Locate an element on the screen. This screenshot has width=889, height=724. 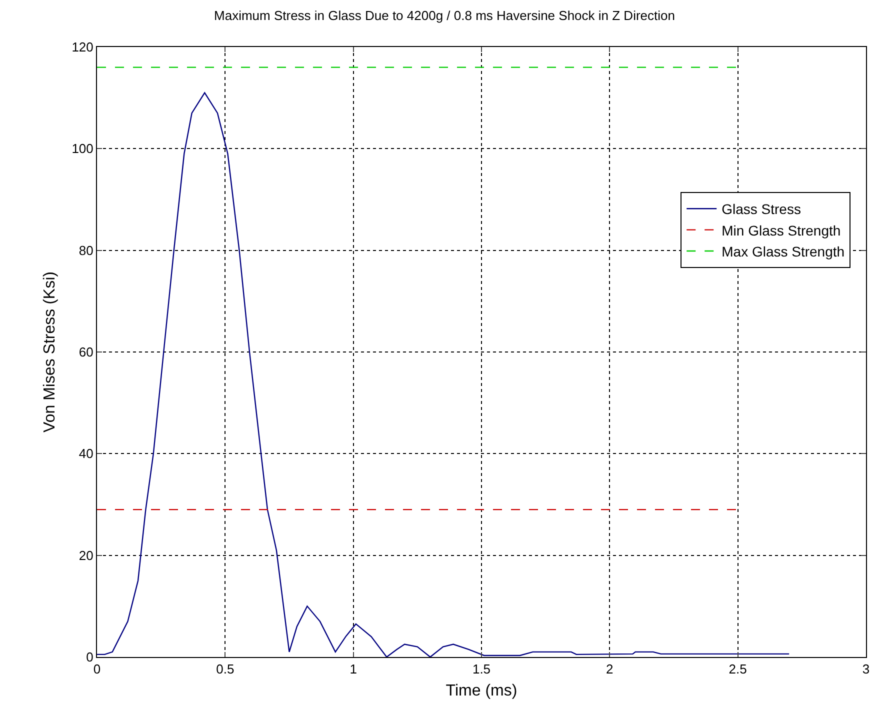
y-tick-label: 100 is located at coordinates (83, 148).